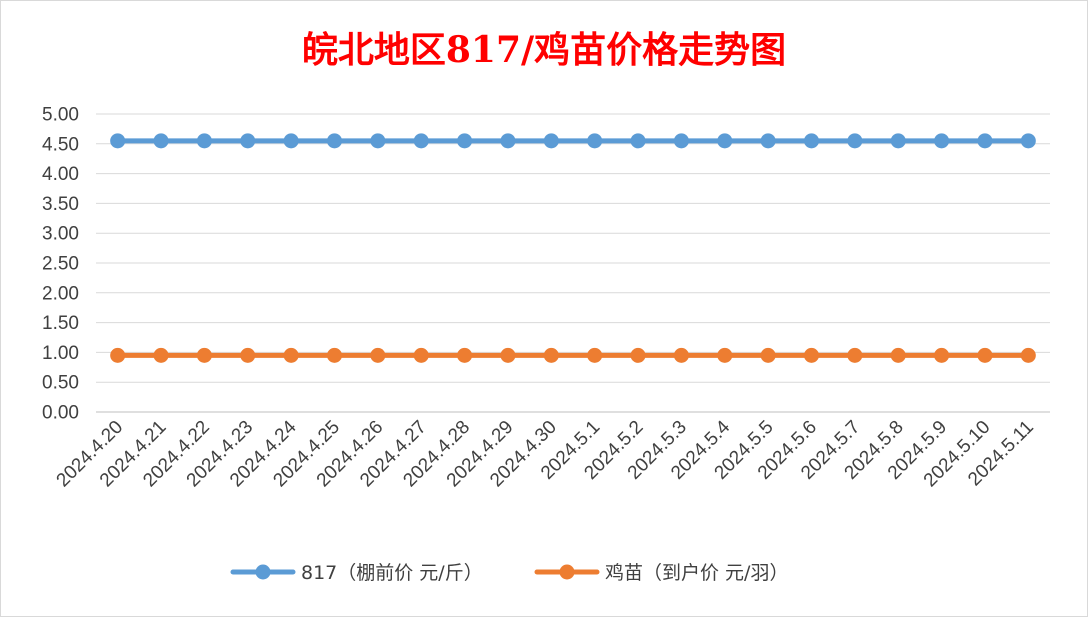 The height and width of the screenshot is (617, 1088). Describe the element at coordinates (60, 115) in the screenshot. I see `y-tick-label: 5.00` at that location.